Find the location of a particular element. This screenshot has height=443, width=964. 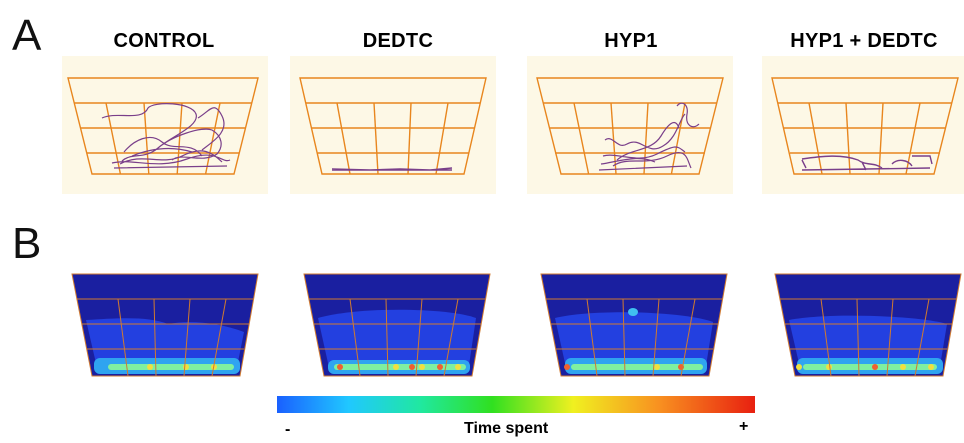

track-arena-hyp1-dedtc is located at coordinates (863, 125).